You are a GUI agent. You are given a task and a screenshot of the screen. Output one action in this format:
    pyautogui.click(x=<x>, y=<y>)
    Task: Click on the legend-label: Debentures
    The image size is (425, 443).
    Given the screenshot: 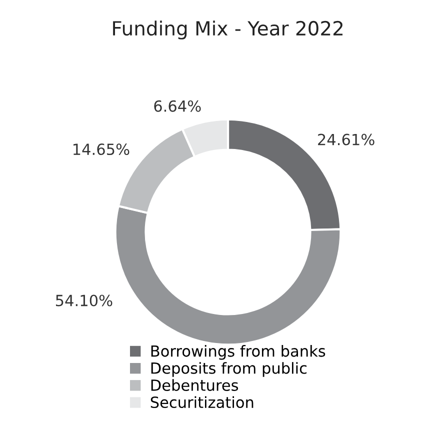 What is the action you would take?
    pyautogui.click(x=194, y=385)
    